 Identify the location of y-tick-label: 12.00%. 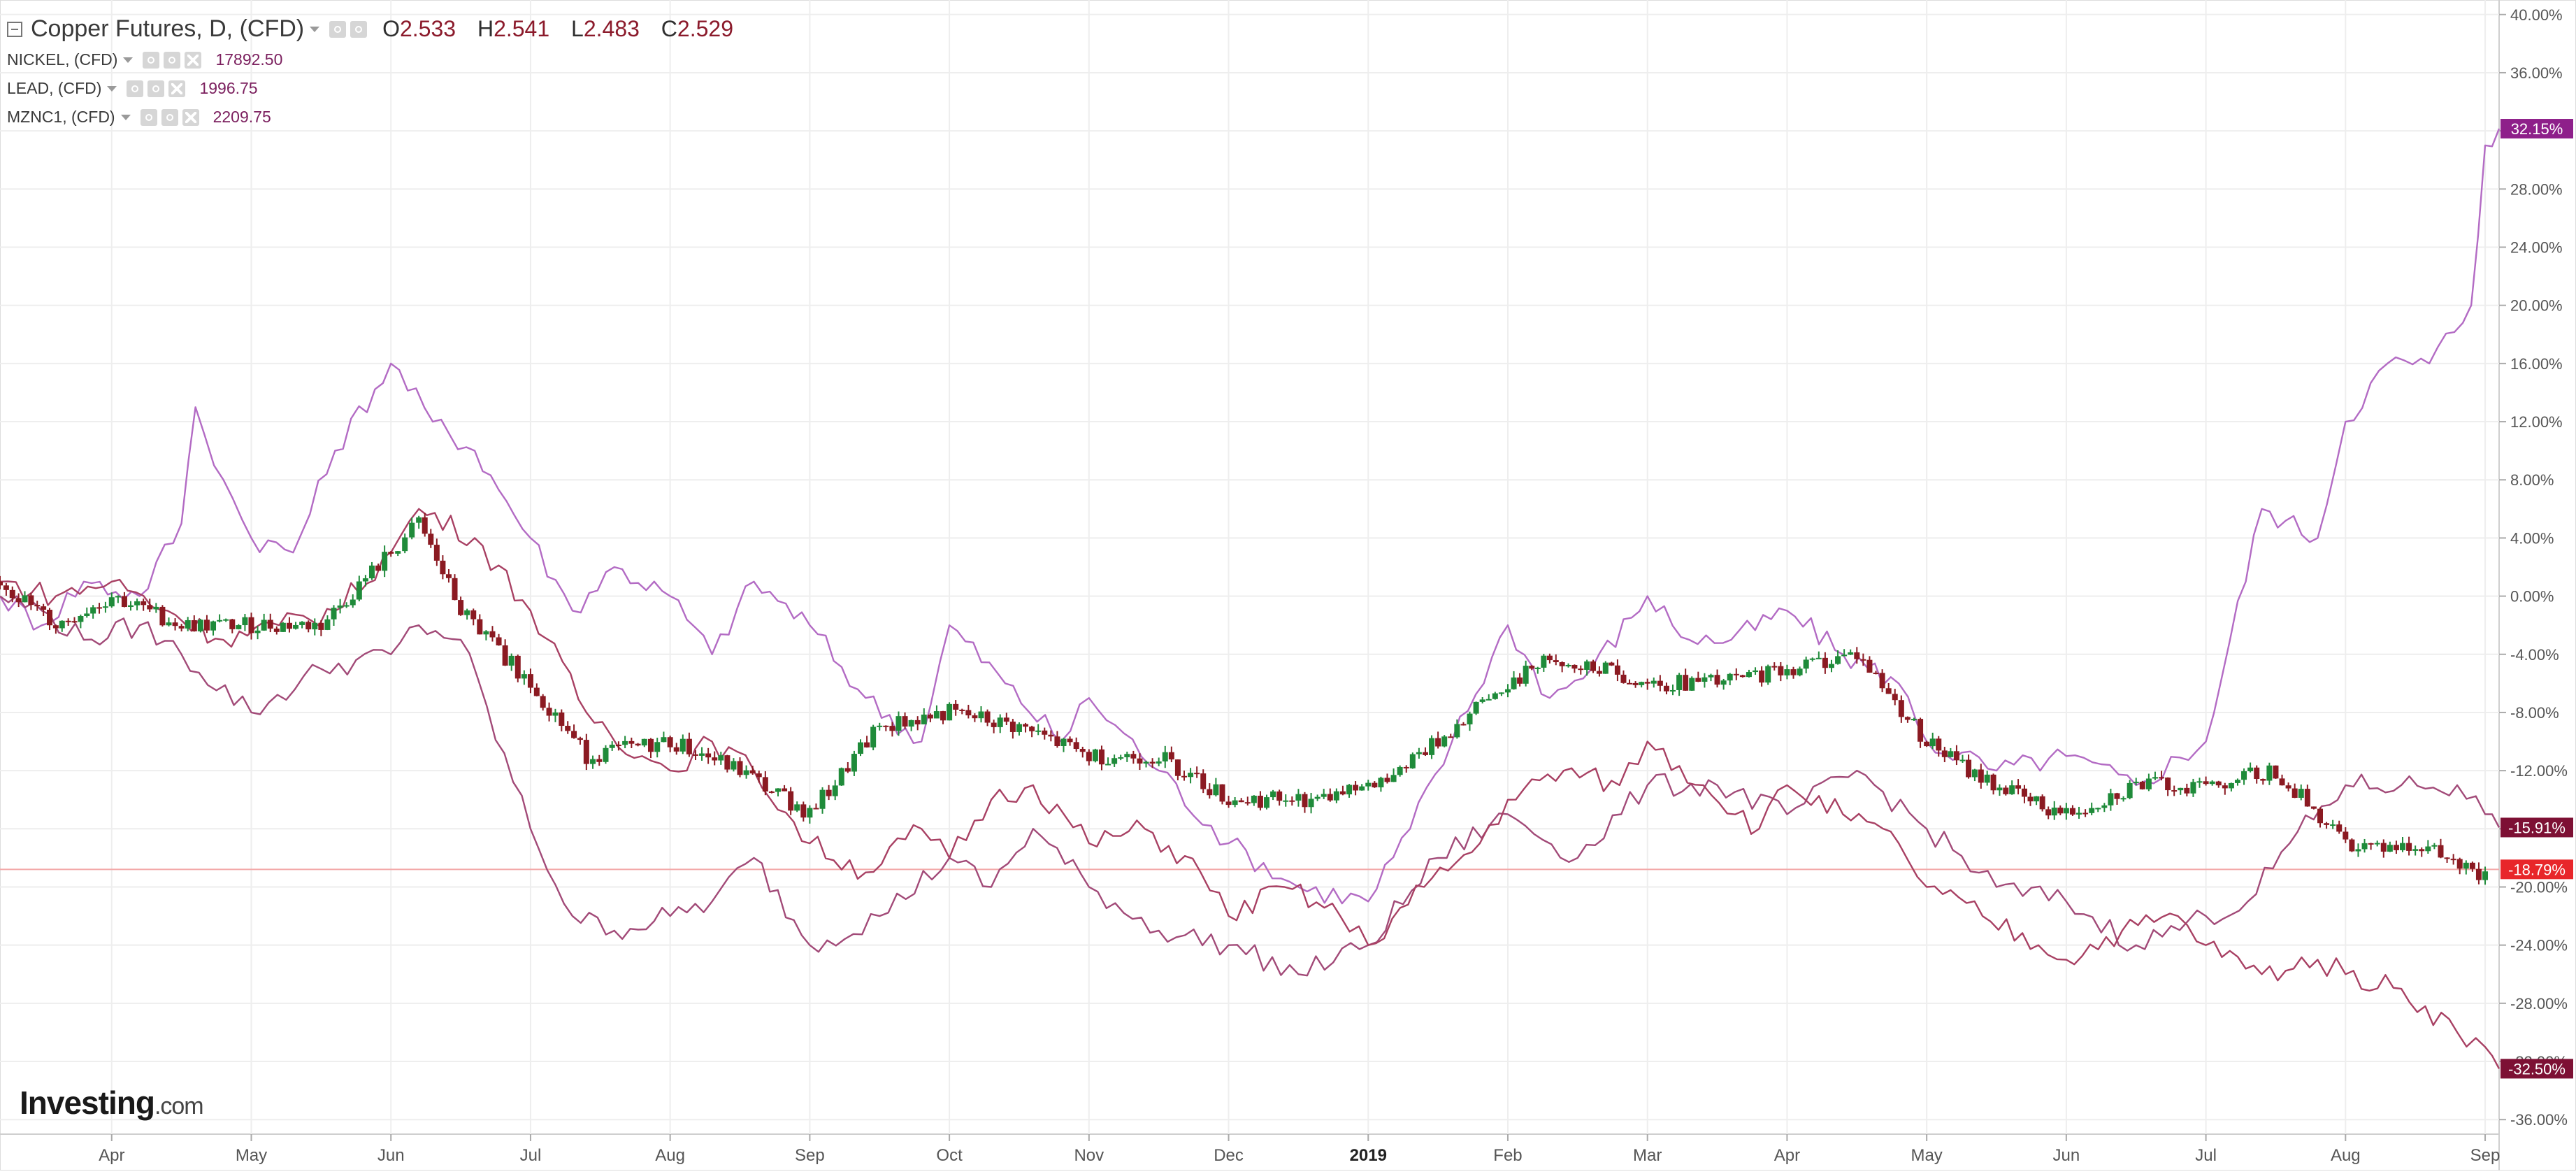
(2536, 422).